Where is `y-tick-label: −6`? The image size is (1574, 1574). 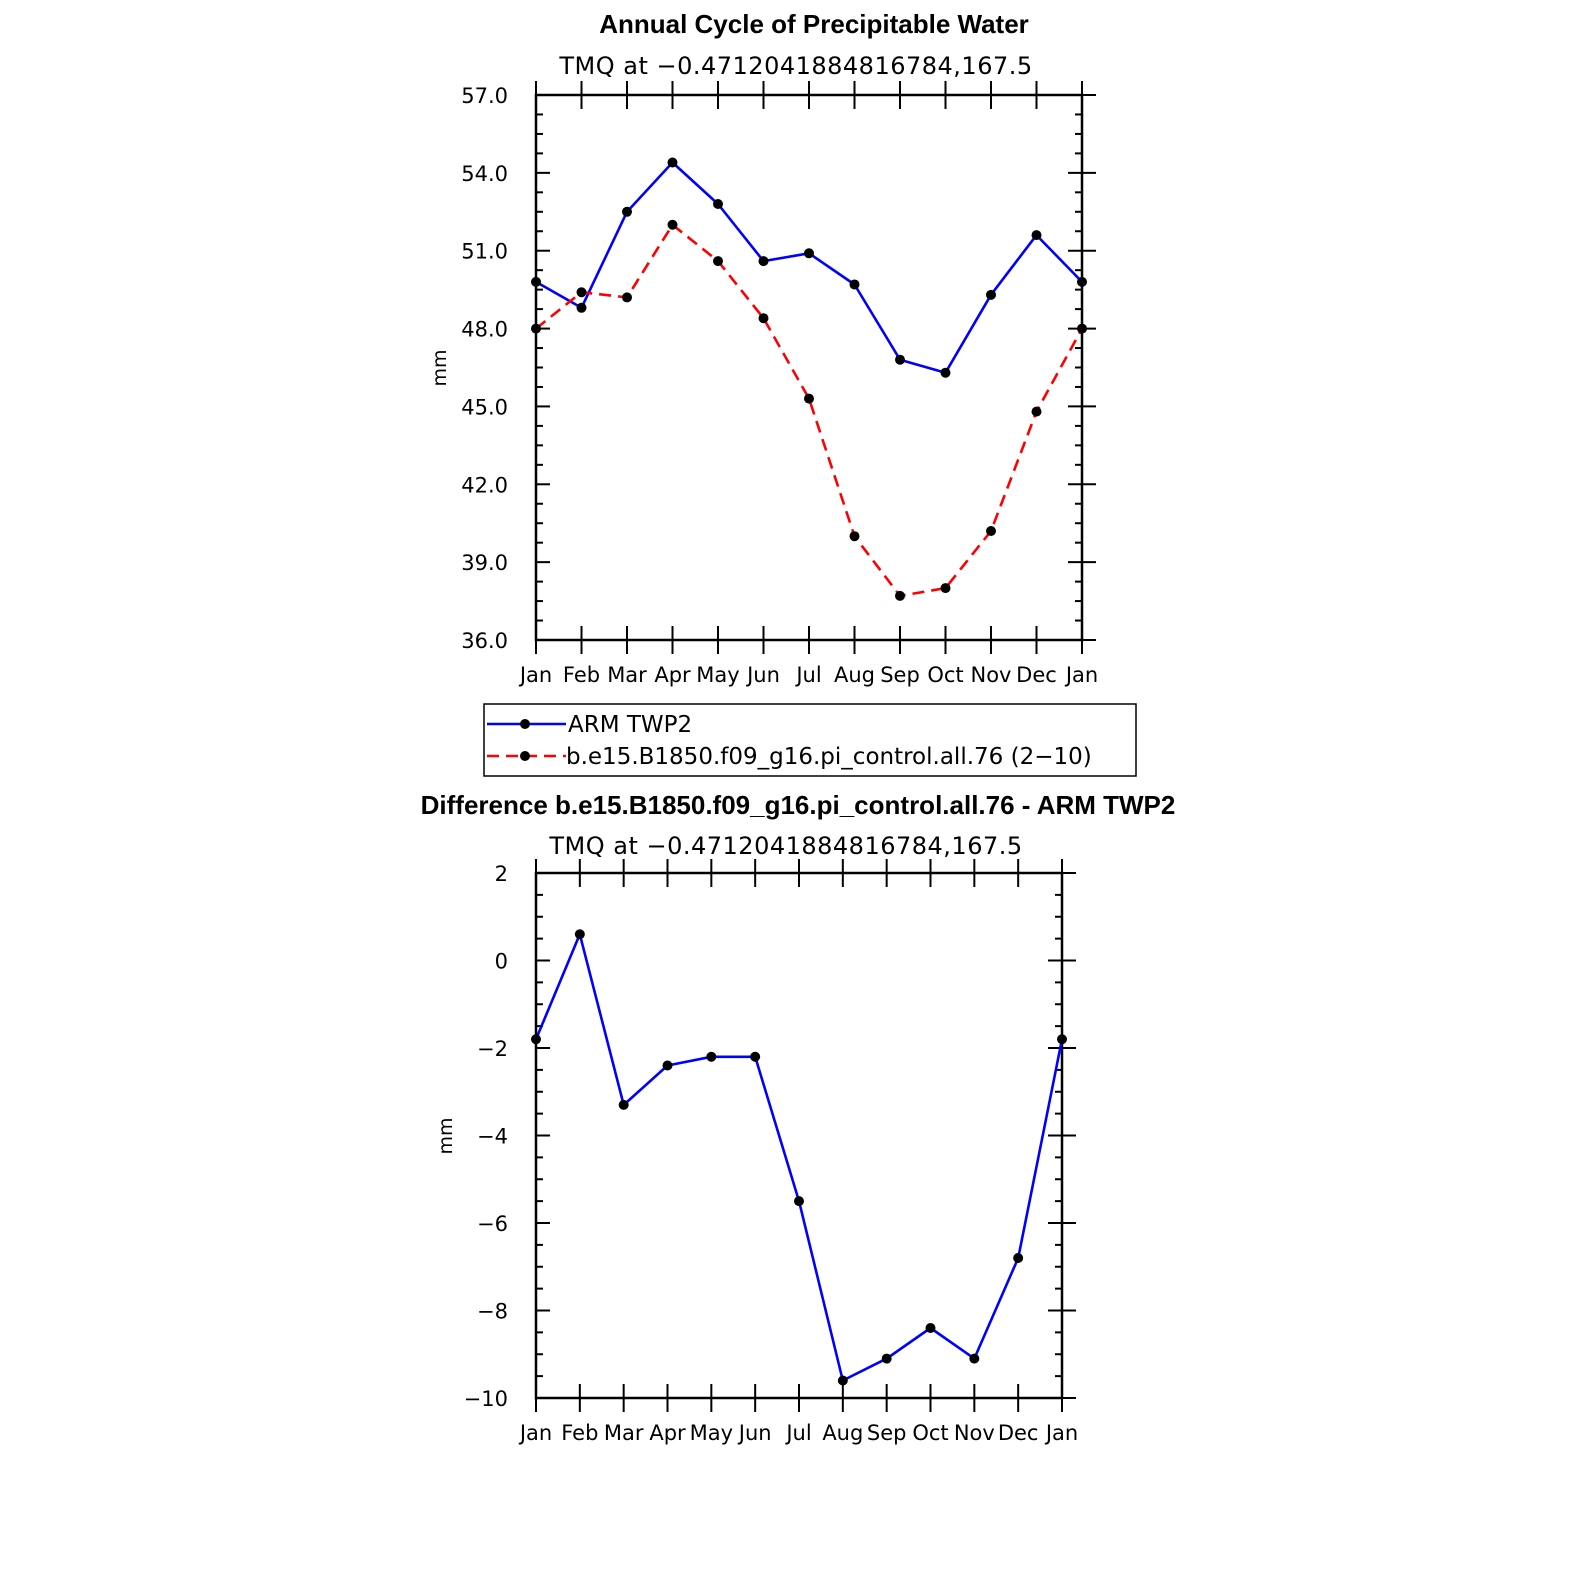 y-tick-label: −6 is located at coordinates (492, 1224).